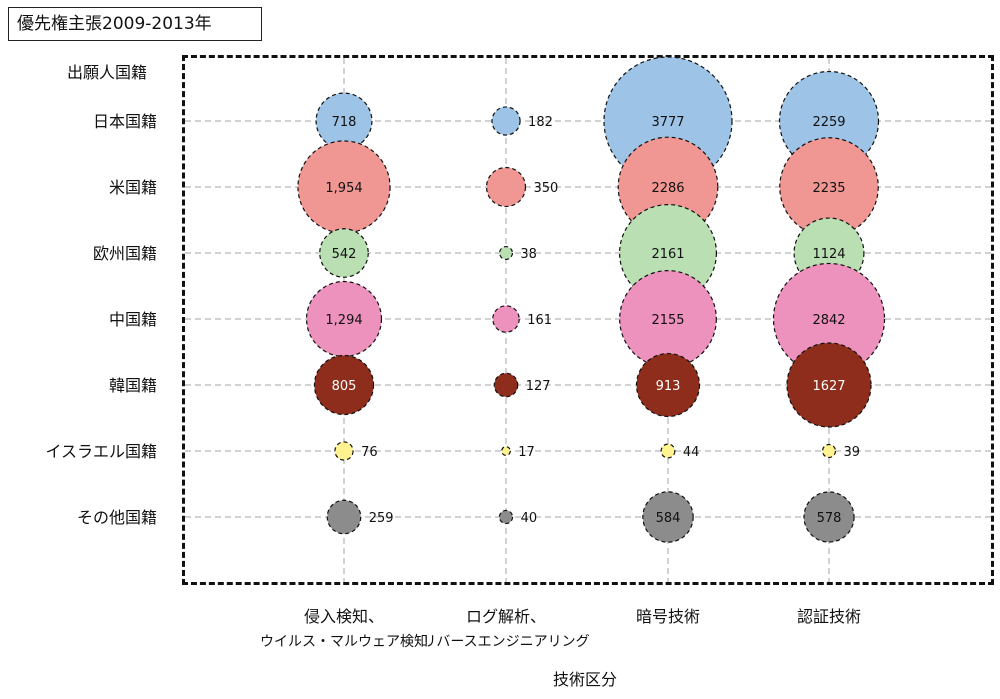 This screenshot has width=1000, height=699. What do you see at coordinates (538, 386) in the screenshot?
I see `data-label: 127` at bounding box center [538, 386].